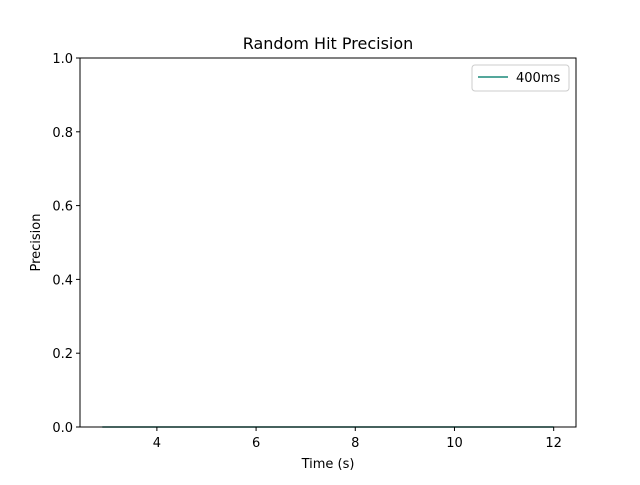  What do you see at coordinates (62, 354) in the screenshot?
I see `y-tick-label: 0.2` at bounding box center [62, 354].